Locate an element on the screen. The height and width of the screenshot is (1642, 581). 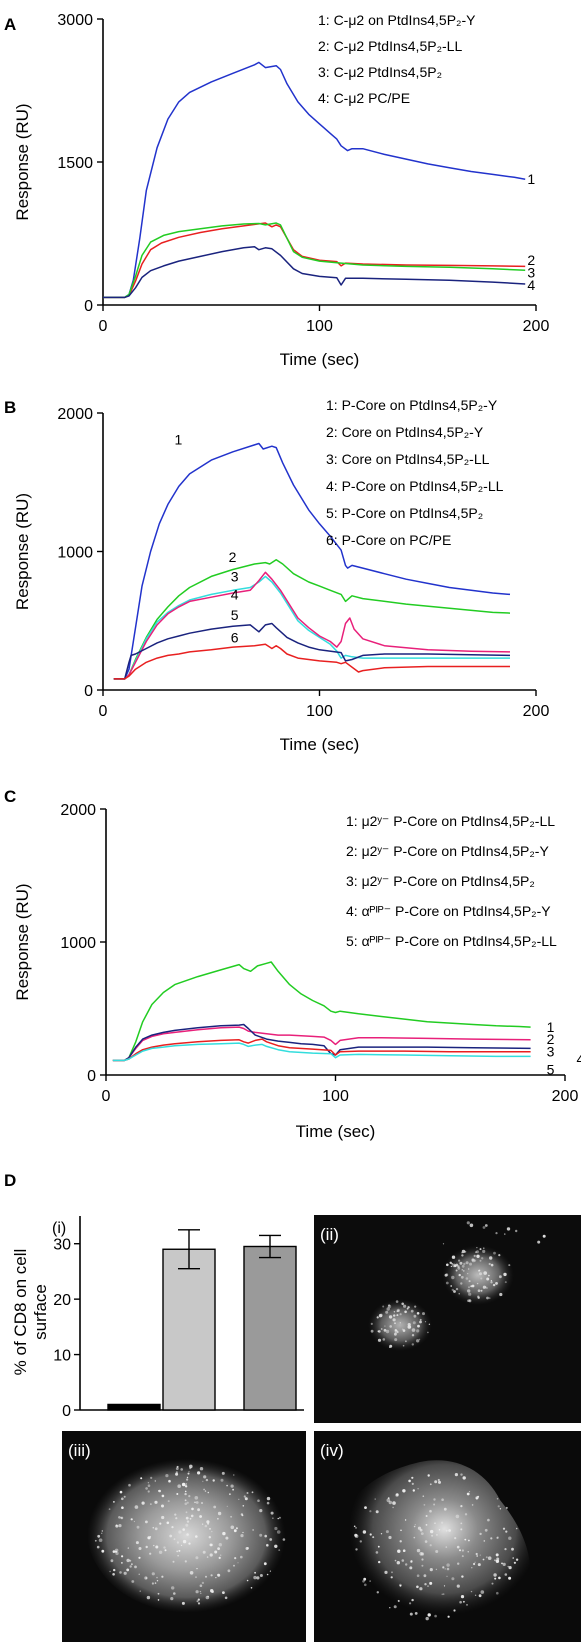
panel-letter-b: B is located at coordinates (10, 407).